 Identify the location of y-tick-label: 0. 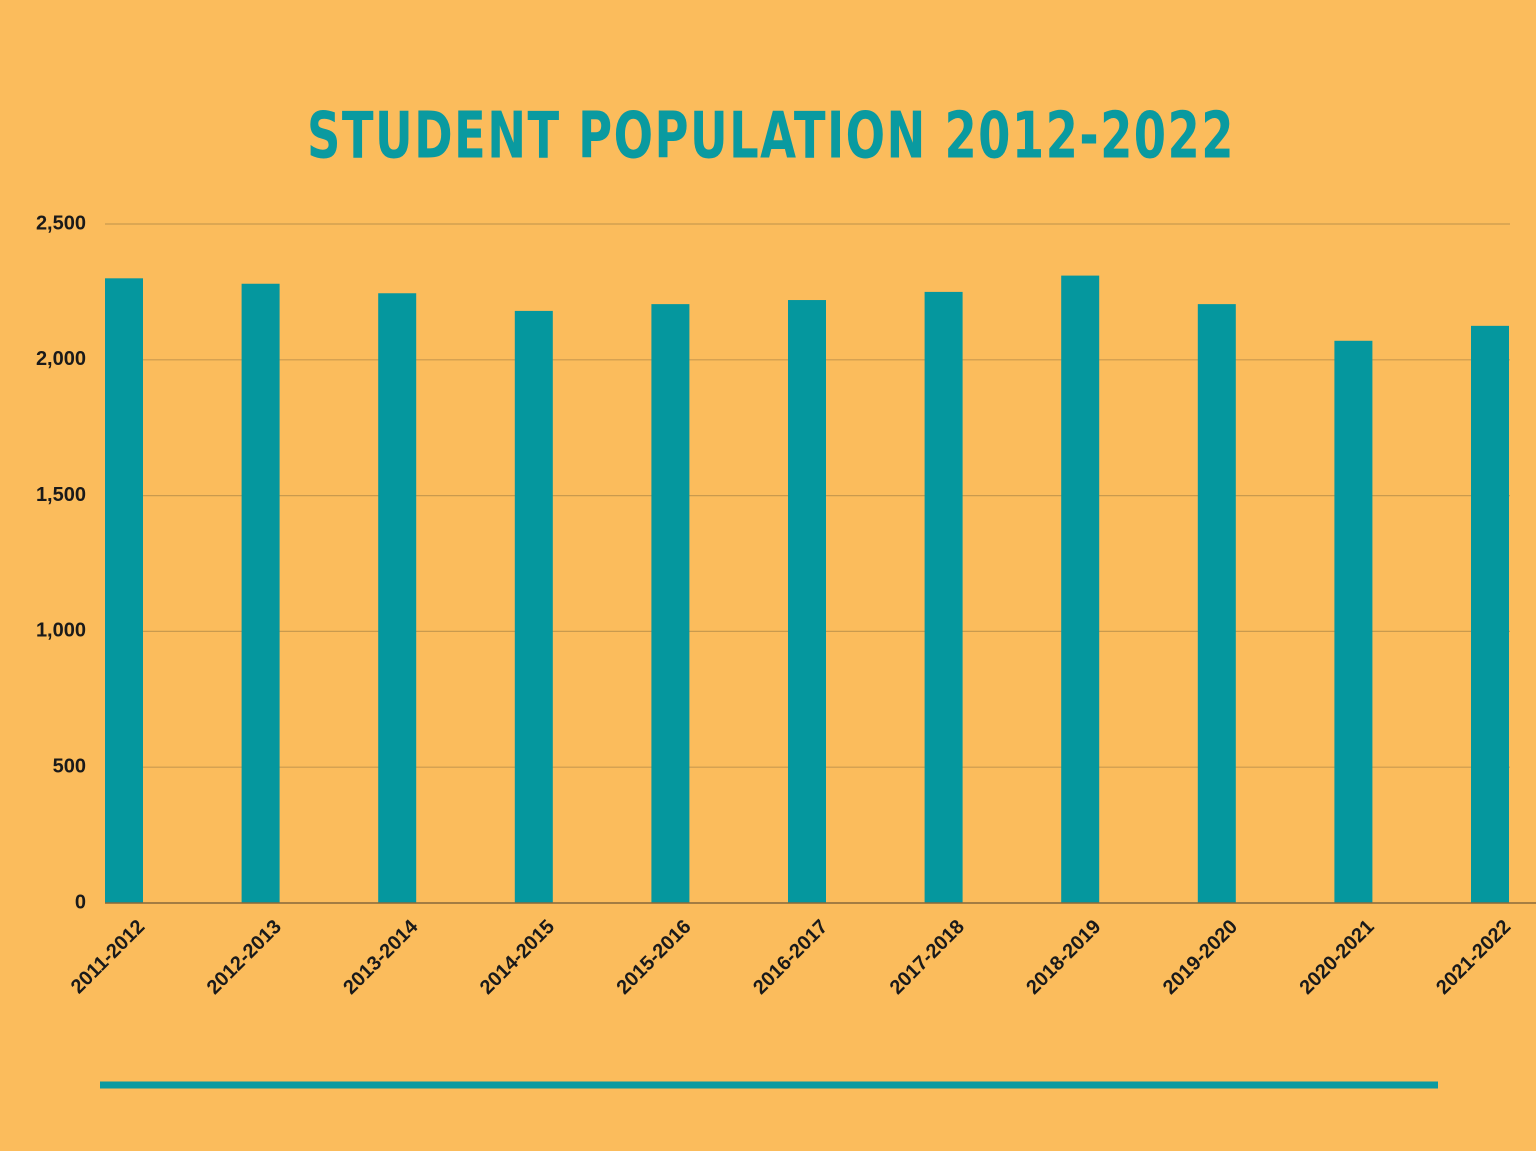
(80, 902).